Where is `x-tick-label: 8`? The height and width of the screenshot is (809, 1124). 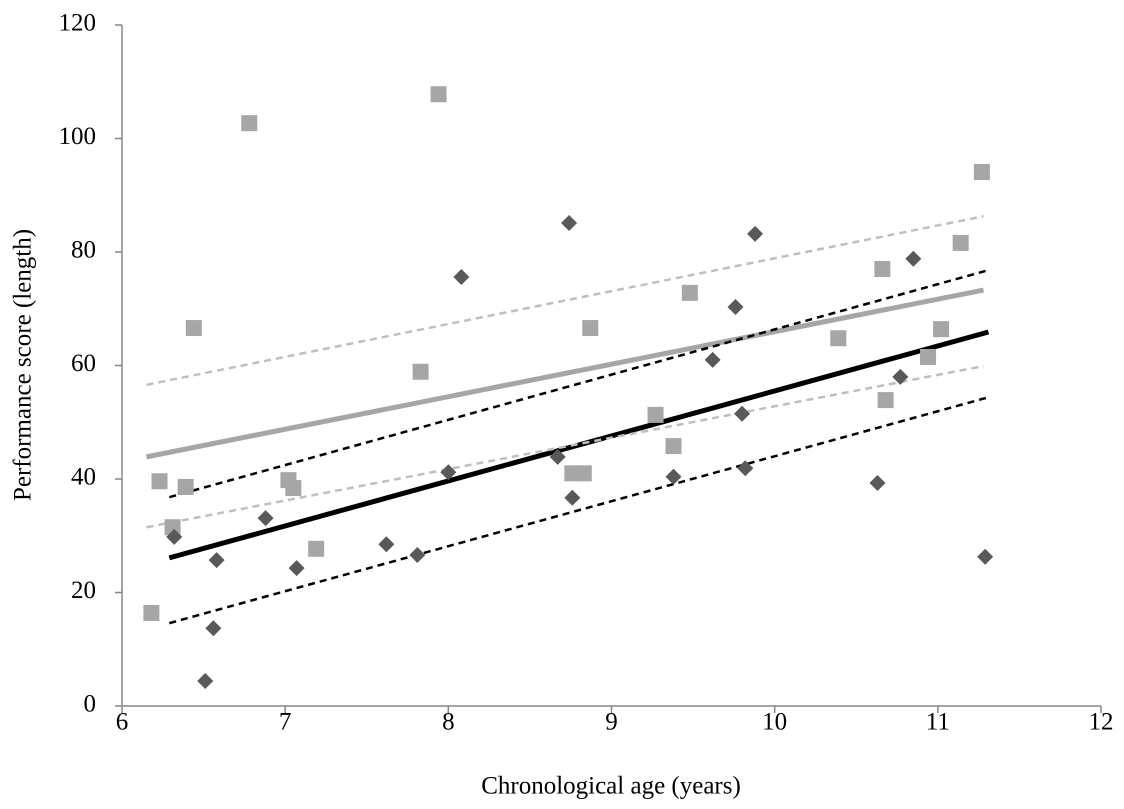
x-tick-label: 8 is located at coordinates (448, 722).